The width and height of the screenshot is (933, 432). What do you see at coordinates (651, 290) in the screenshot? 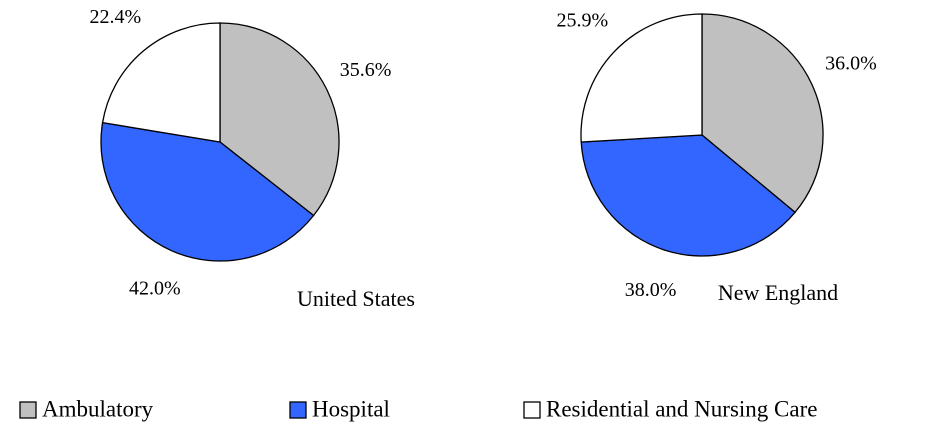
I see `value-label: 38.0%` at bounding box center [651, 290].